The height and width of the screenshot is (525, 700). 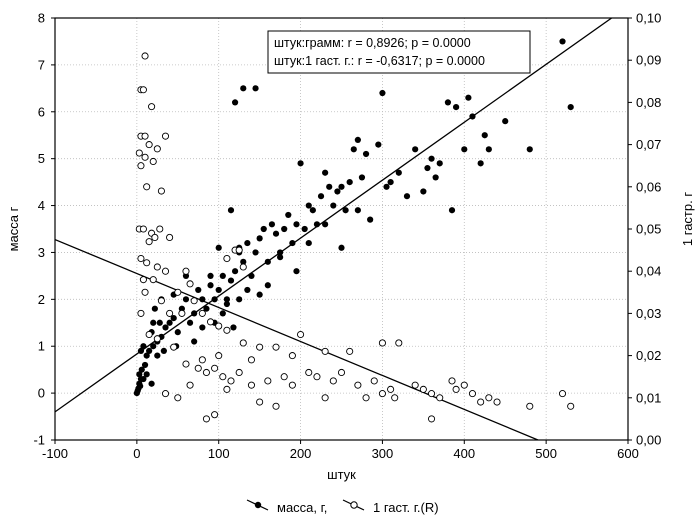 What do you see at coordinates (136, 453) in the screenshot?
I see `x-tick-label: 0` at bounding box center [136, 453].